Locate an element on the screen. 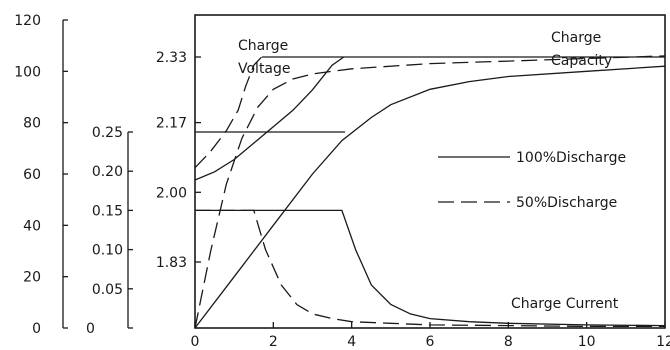 Image resolution: width=670 pixels, height=350 pixels. current-tick-label: 0.05 is located at coordinates (107, 290).